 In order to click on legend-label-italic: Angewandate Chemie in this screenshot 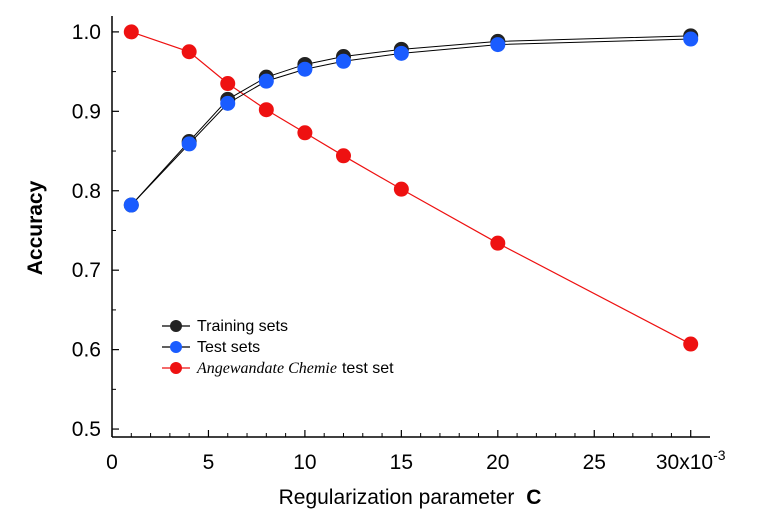, I will do `click(266, 368)`.